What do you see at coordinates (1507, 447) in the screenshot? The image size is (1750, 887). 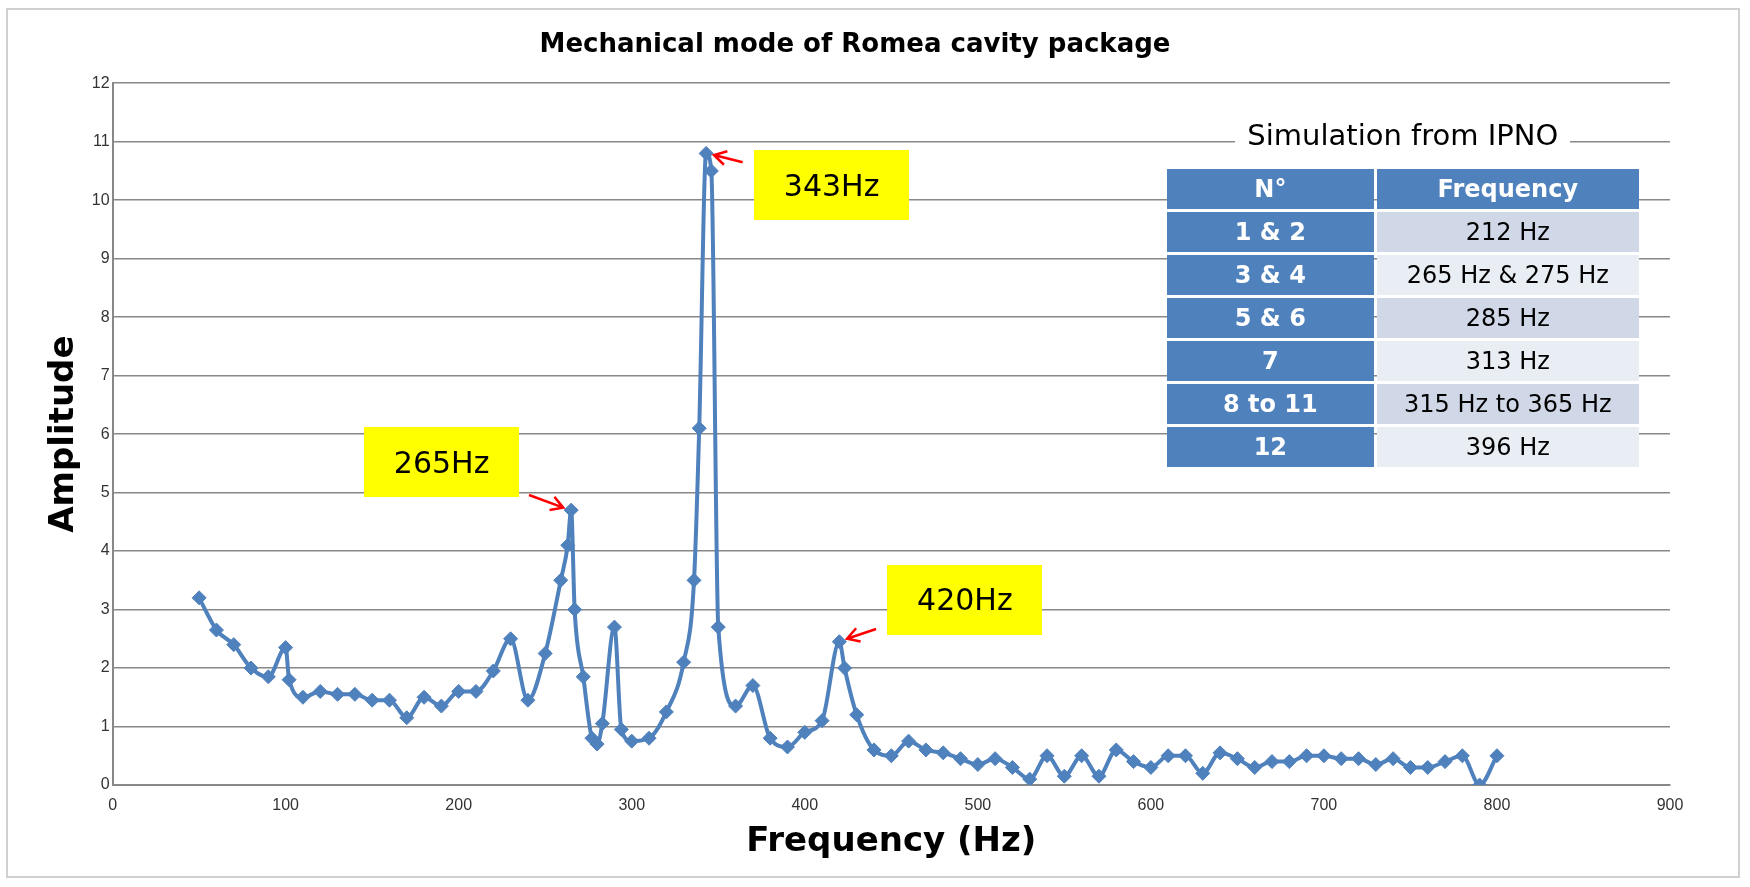 I see `annotation: 396 Hz` at bounding box center [1507, 447].